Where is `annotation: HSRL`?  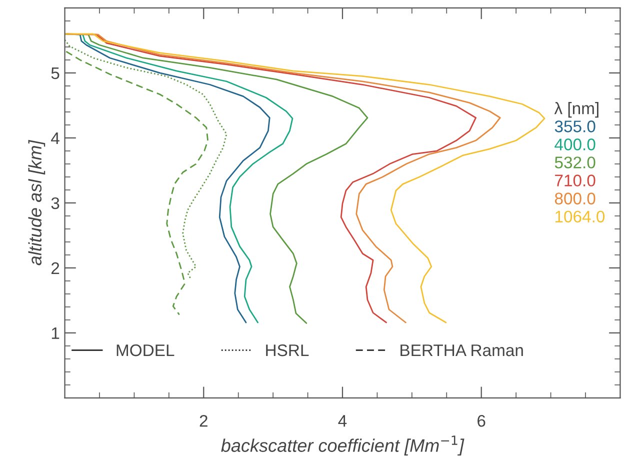
annotation: HSRL is located at coordinates (287, 350).